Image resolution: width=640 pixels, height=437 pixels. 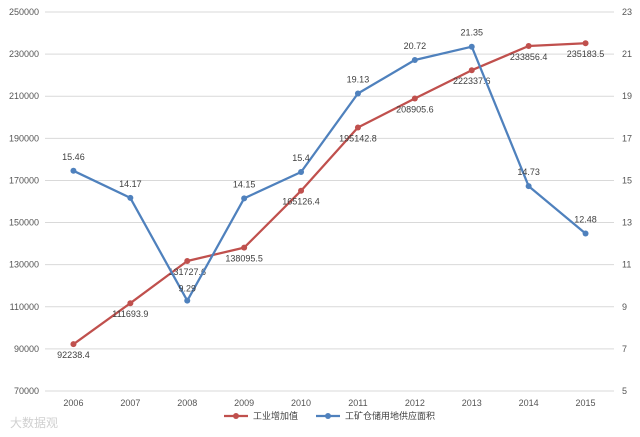 I want to click on y-right-tick-label: 17, so click(x=627, y=138).